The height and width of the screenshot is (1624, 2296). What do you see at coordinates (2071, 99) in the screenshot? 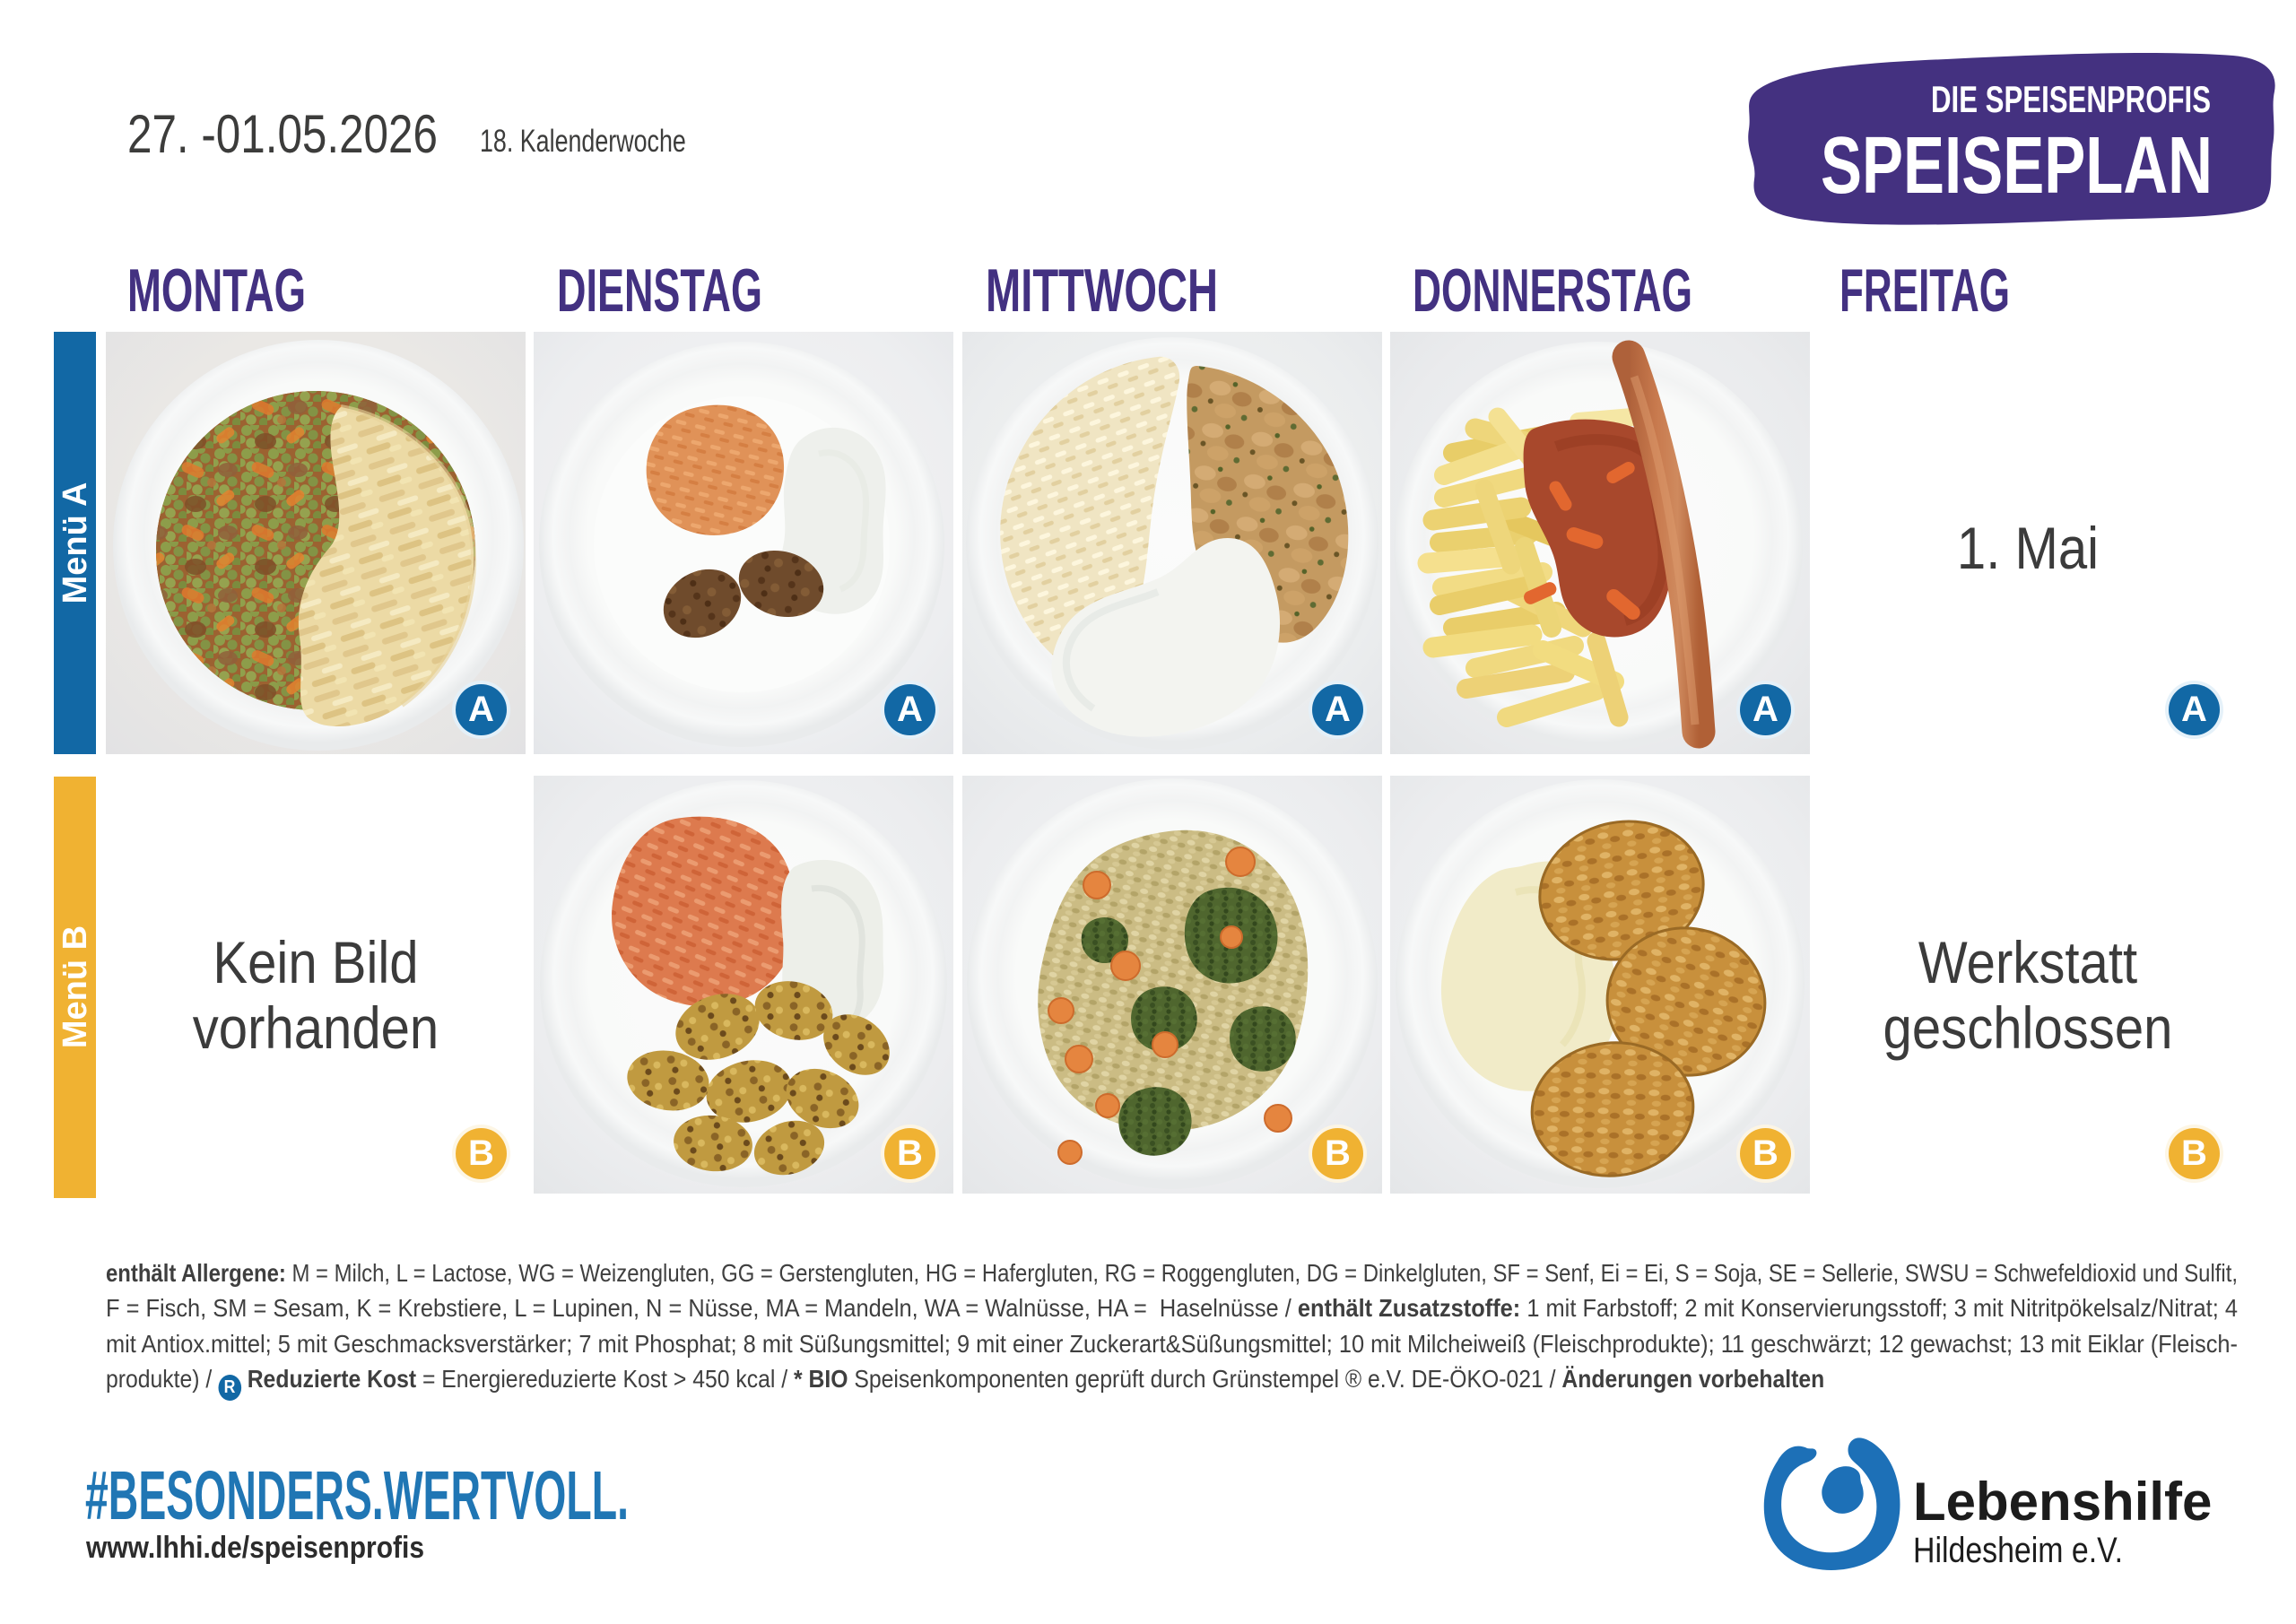
I see `svg-text: DIE SPEISENPROFIS` at bounding box center [2071, 99].